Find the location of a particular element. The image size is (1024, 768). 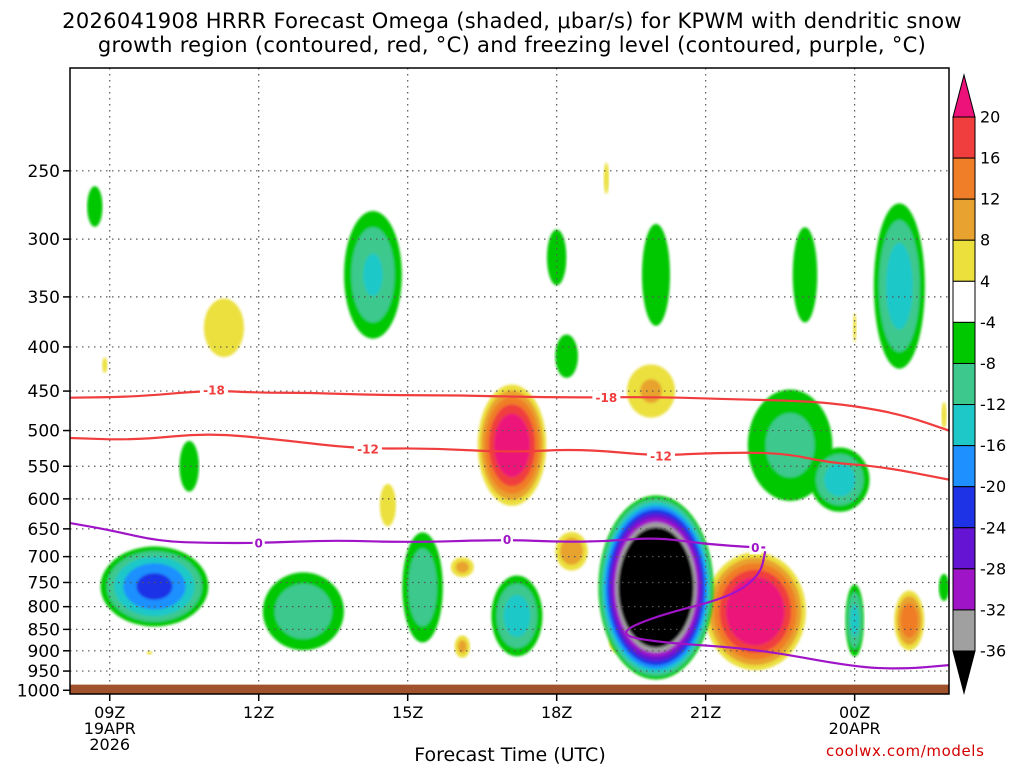

colorbar-label: 4 is located at coordinates (985, 281).